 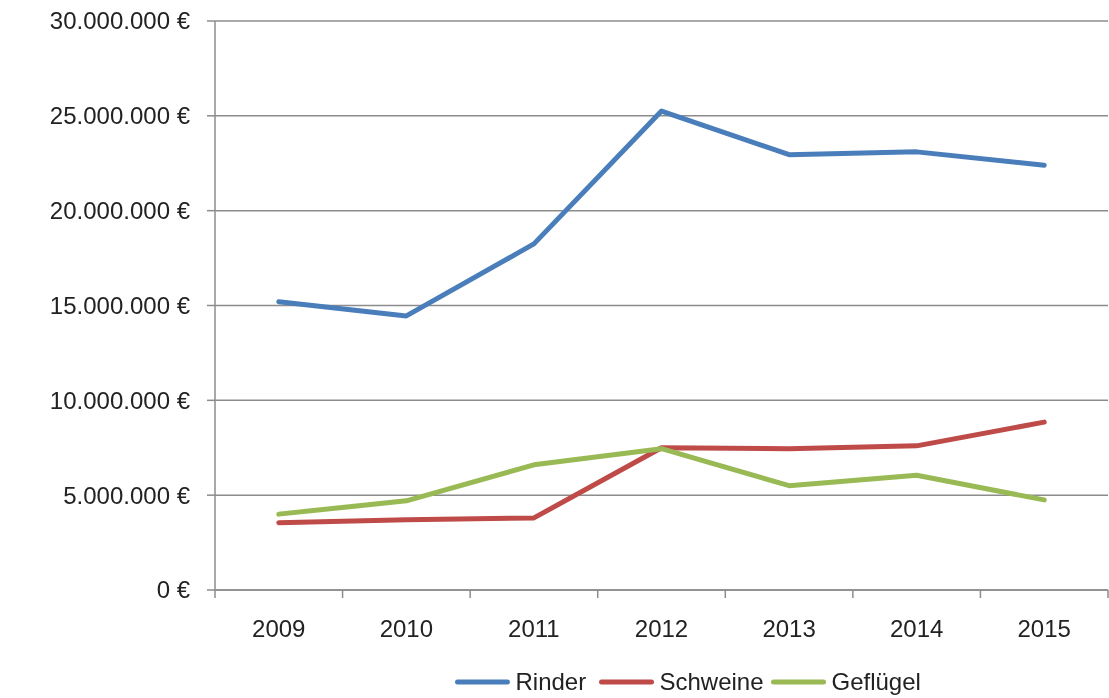 What do you see at coordinates (789, 628) in the screenshot?
I see `x-tick-label: 2013` at bounding box center [789, 628].